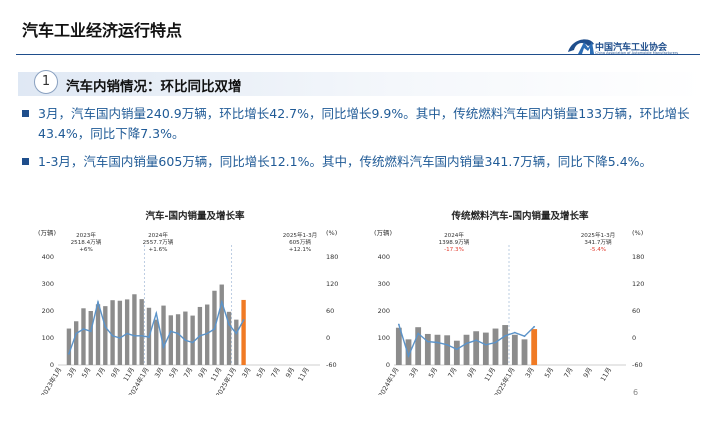 The image size is (715, 433). What do you see at coordinates (361, 84) in the screenshot?
I see `section-bar` at bounding box center [361, 84].